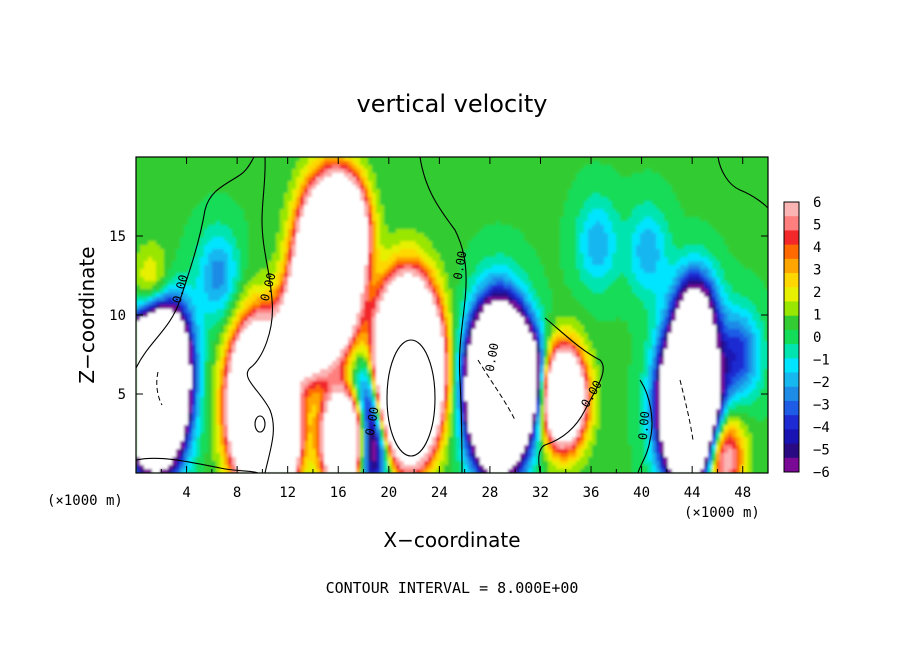 This screenshot has width=904, height=654. Describe the element at coordinates (439, 493) in the screenshot. I see `x-tick-label: 24` at that location.